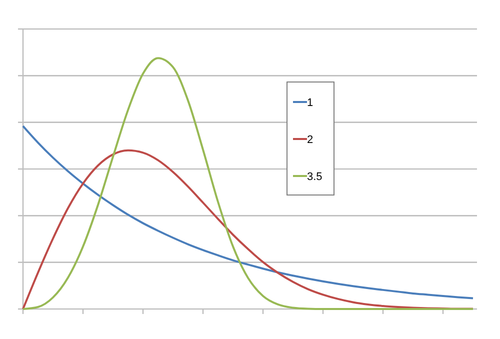 This screenshot has width=500, height=339. What do you see at coordinates (314, 177) in the screenshot?
I see `legend-label: 3.5` at bounding box center [314, 177].